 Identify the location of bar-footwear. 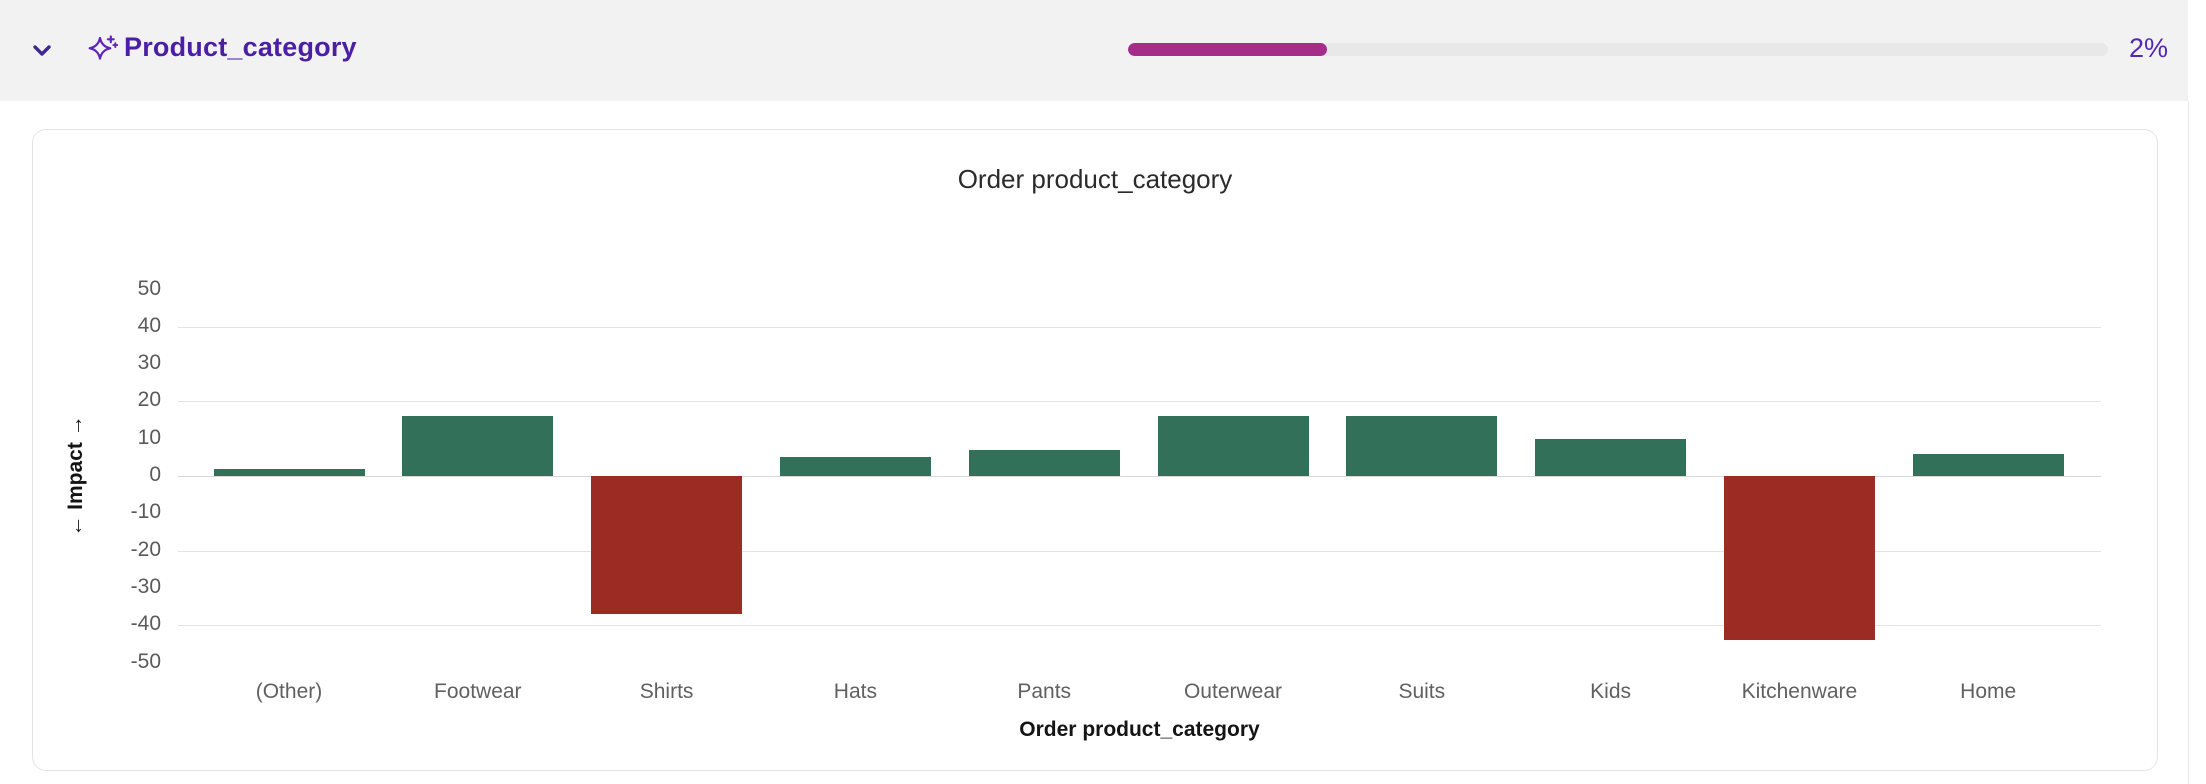
(478, 446).